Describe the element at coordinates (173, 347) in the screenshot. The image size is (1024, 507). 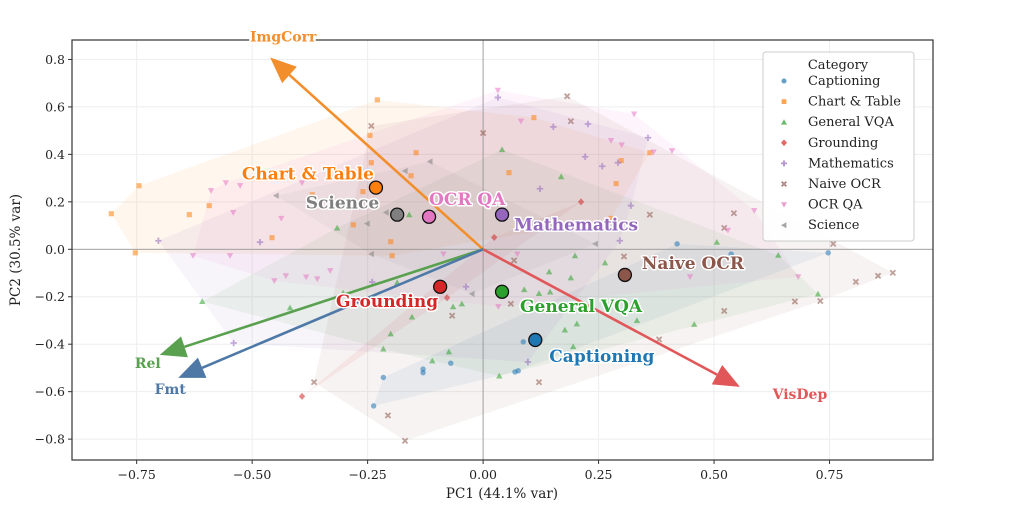
I see `arrow-head-rel` at that location.